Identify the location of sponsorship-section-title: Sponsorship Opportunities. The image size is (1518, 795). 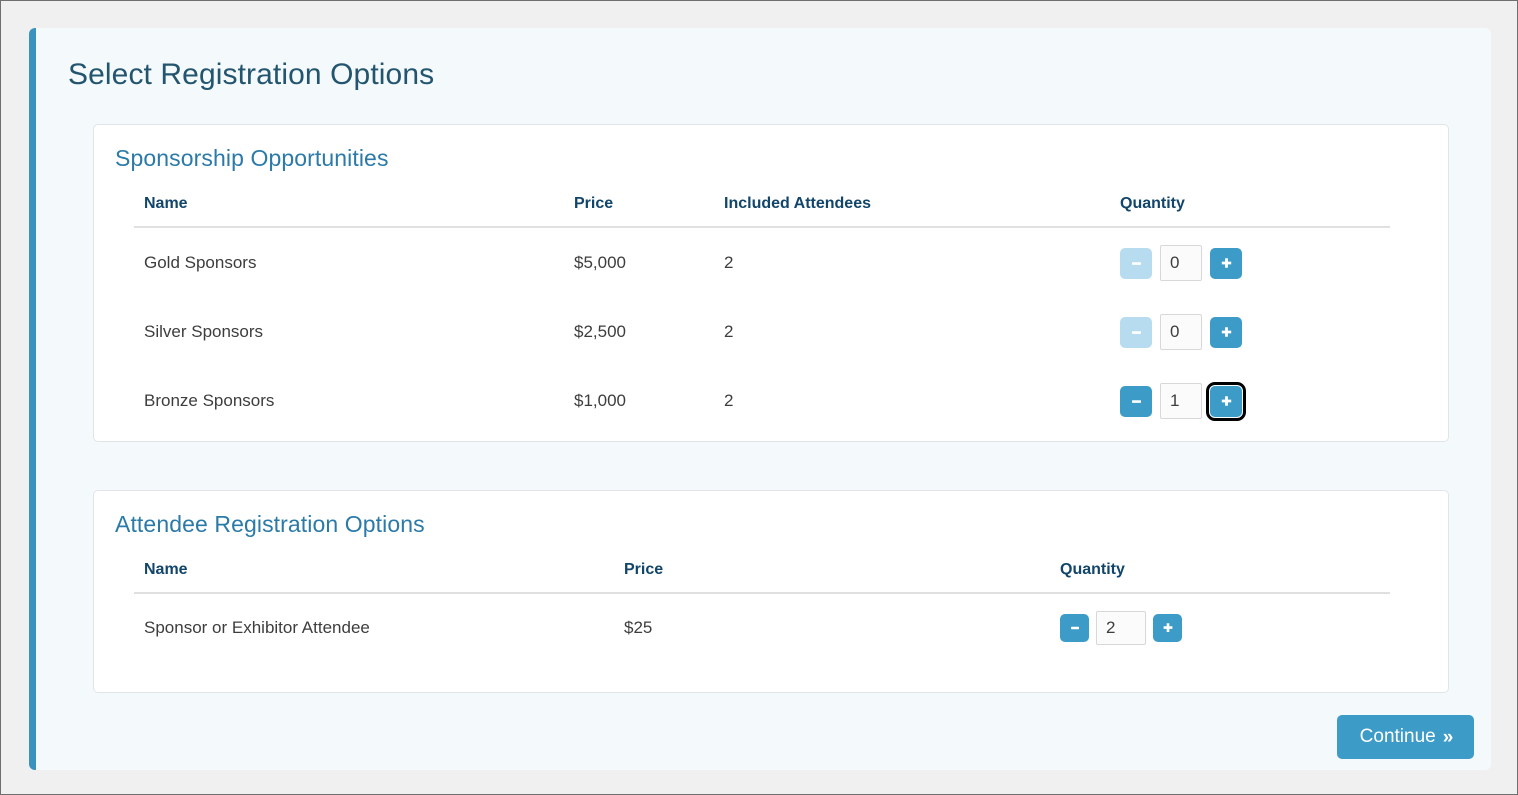
(252, 158).